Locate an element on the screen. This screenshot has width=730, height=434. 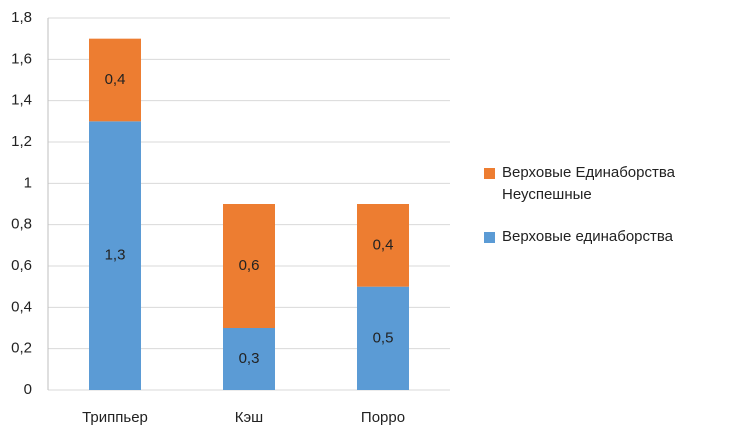
y-tick-label: 0,6 is located at coordinates (21, 265).